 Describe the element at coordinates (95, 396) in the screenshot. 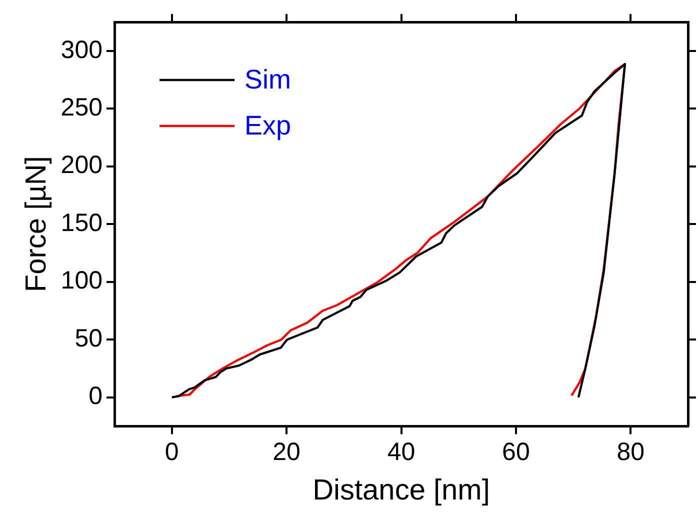

I see `y-tick-label: 0` at that location.